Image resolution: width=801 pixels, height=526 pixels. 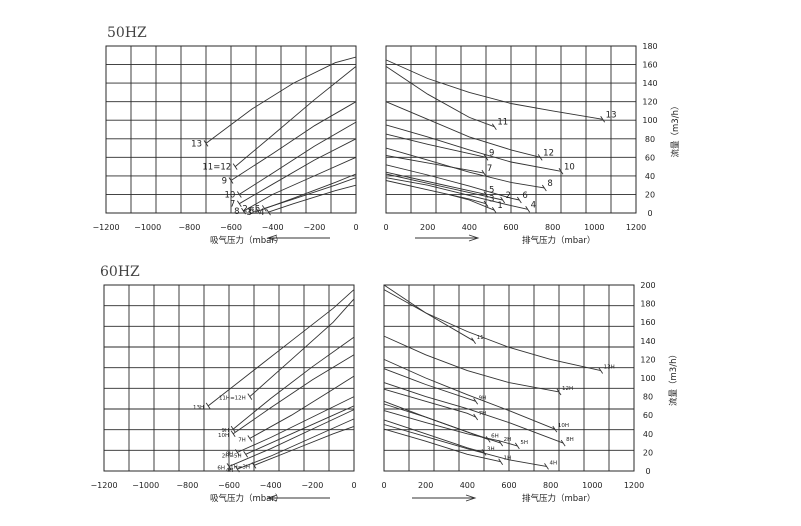 What do you see at coordinates (569, 167) in the screenshot?
I see `series-label-10: 10` at bounding box center [569, 167].